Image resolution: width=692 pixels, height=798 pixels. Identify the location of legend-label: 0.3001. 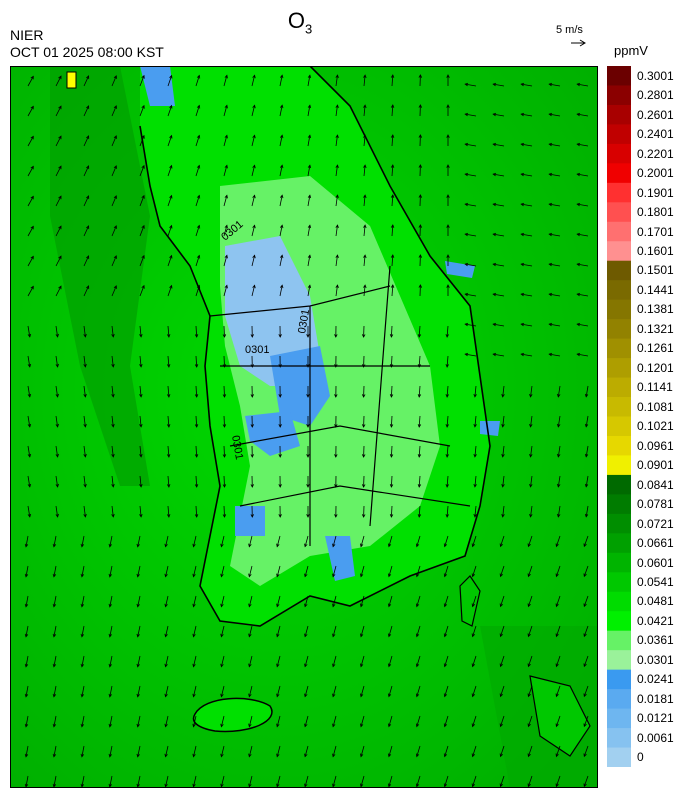
(655, 75).